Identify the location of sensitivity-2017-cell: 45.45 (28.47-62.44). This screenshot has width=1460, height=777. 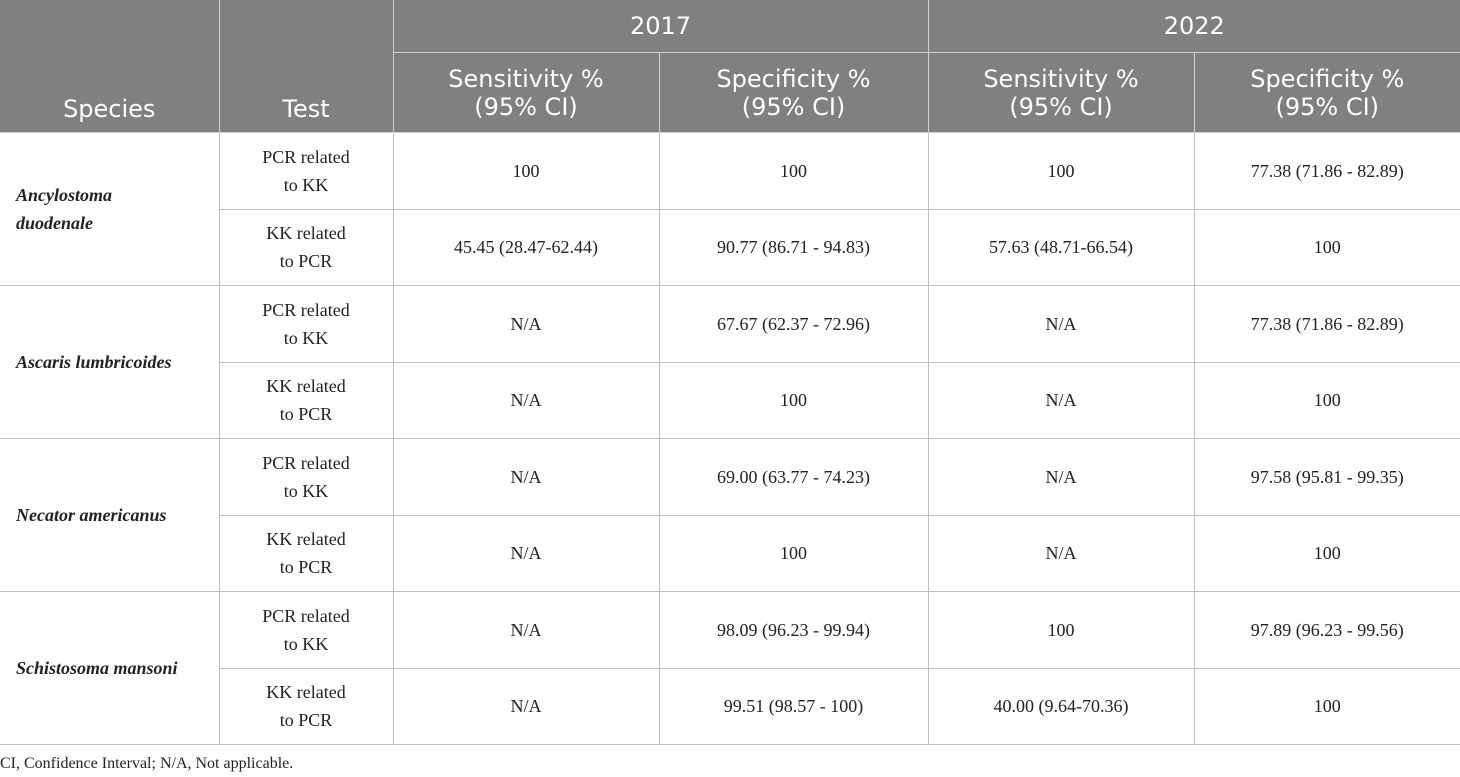
(526, 247).